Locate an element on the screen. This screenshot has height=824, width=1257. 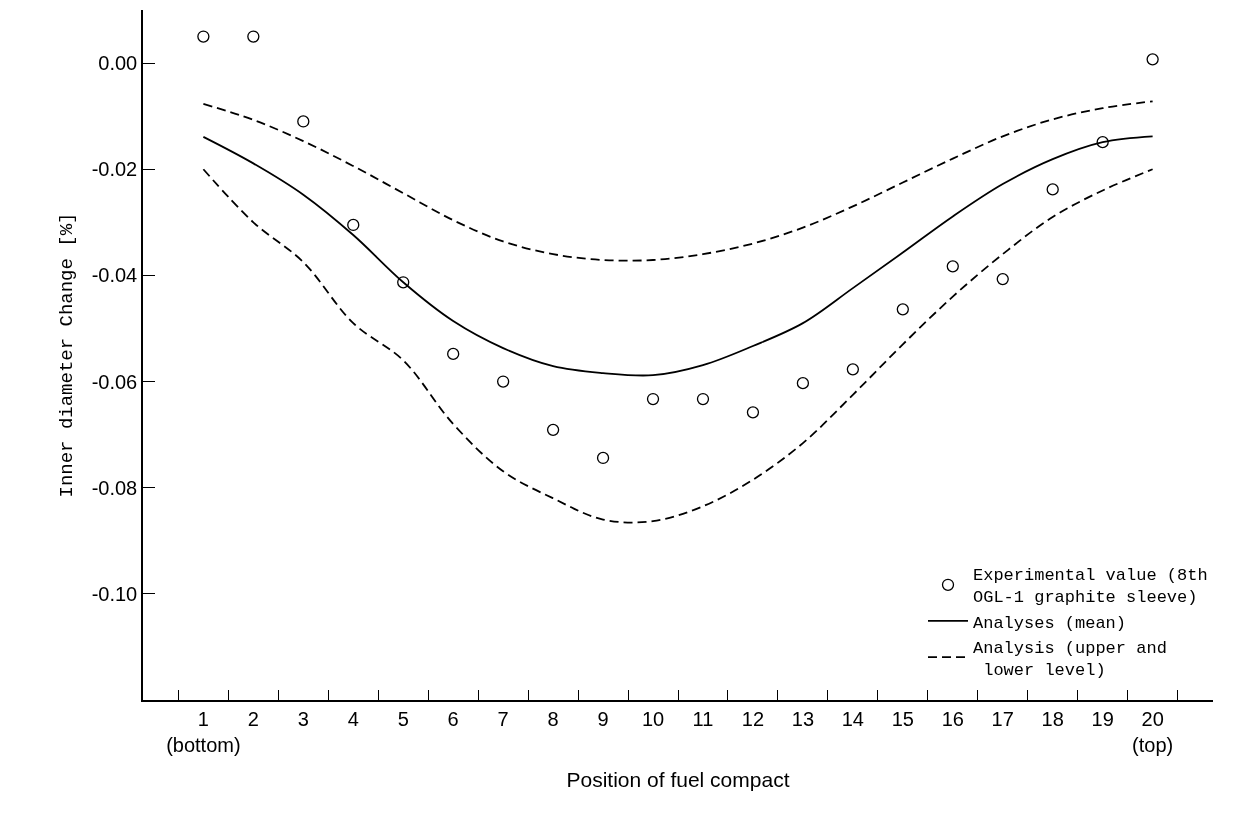
x-tick-label: 3 is located at coordinates (303, 718).